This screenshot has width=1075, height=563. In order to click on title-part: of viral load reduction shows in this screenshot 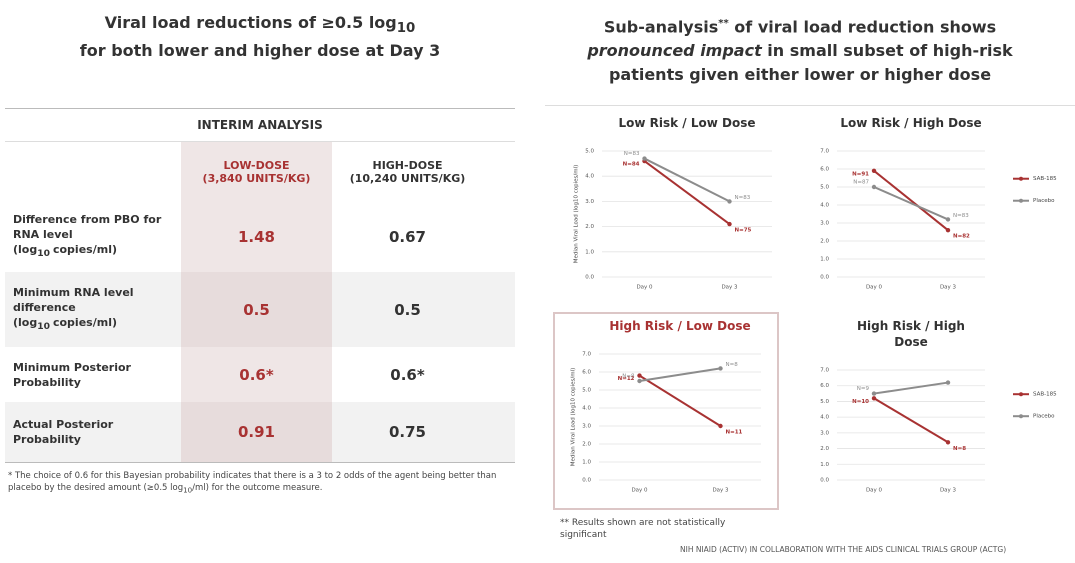, I will do `click(862, 27)`.